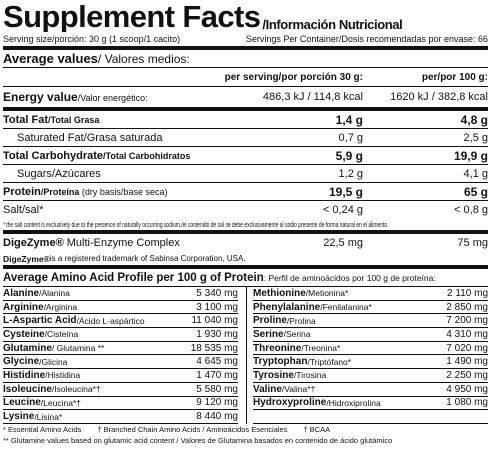 This screenshot has width=491, height=463. I want to click on per-100g: 19,9 g, so click(470, 155).